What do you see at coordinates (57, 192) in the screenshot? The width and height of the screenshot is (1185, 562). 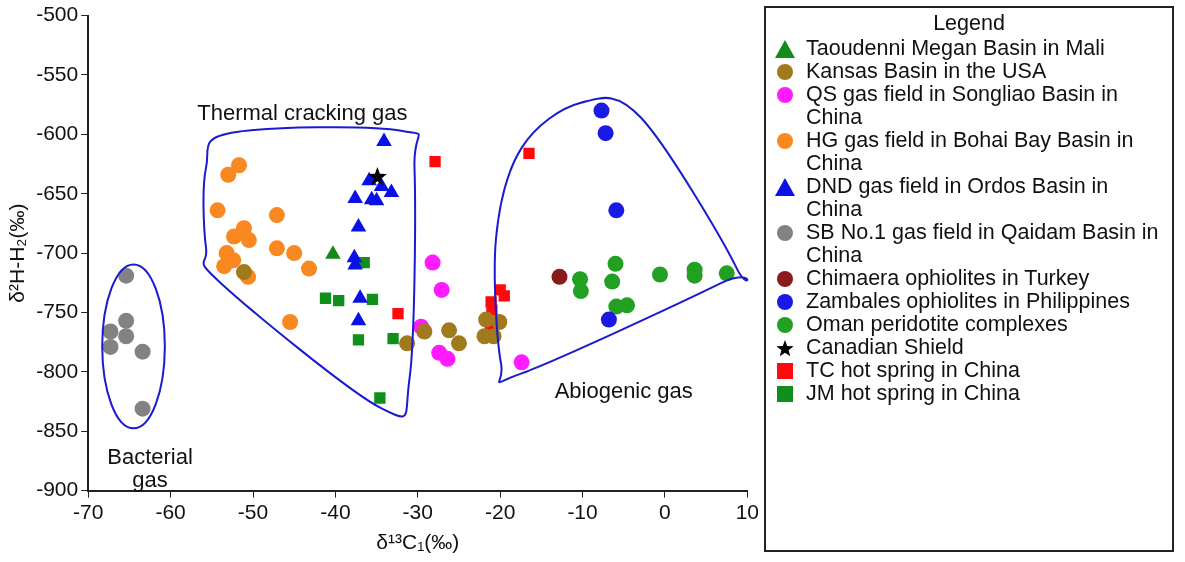 I see `y-tick-label: -650` at bounding box center [57, 192].